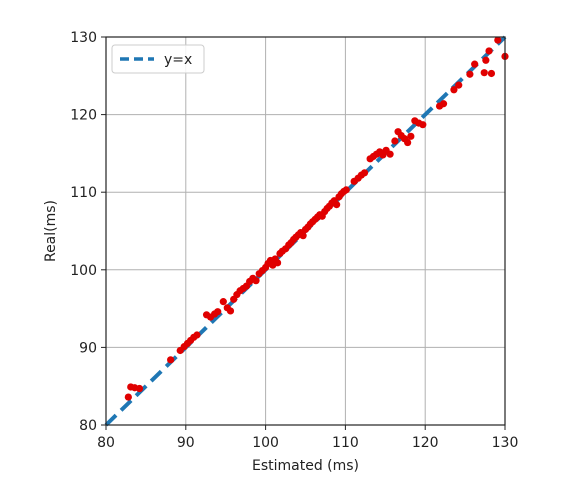 This screenshot has height=496, width=575. What do you see at coordinates (83, 38) in the screenshot?
I see `y-tick-label: 130` at bounding box center [83, 38].